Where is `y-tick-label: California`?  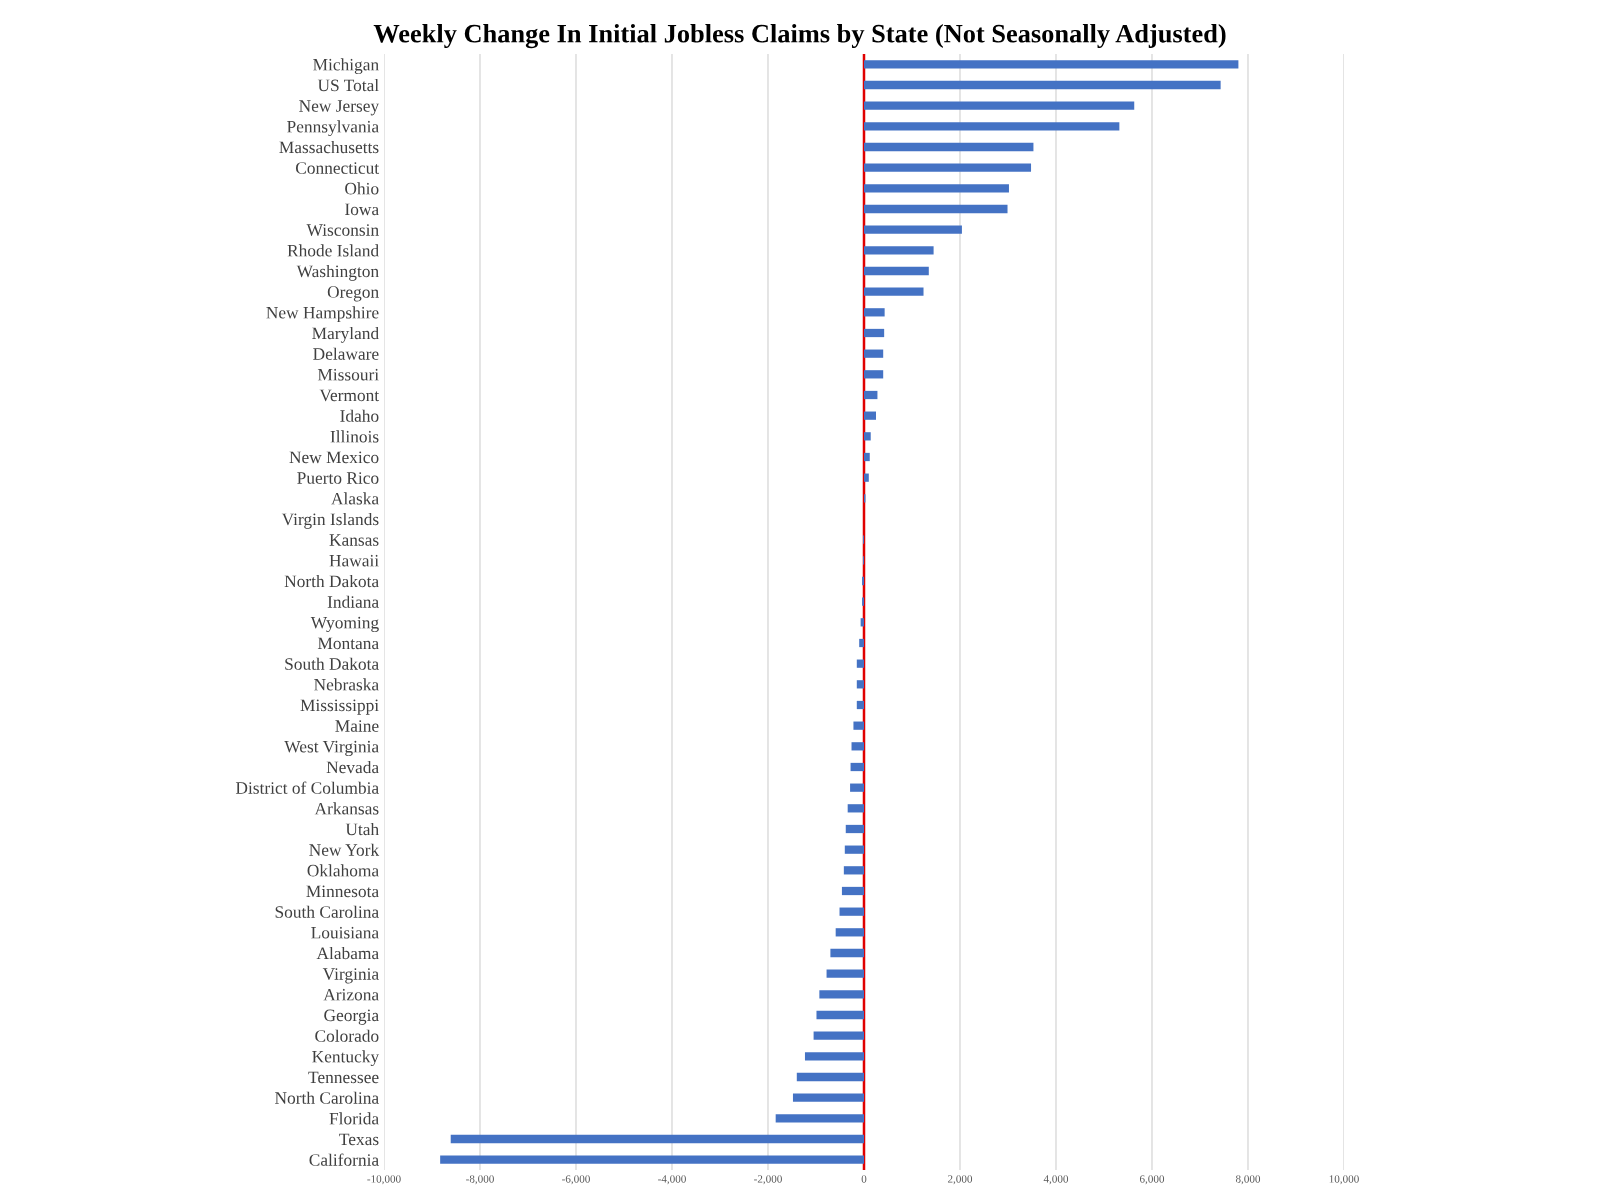 y-tick-label: California is located at coordinates (344, 1159).